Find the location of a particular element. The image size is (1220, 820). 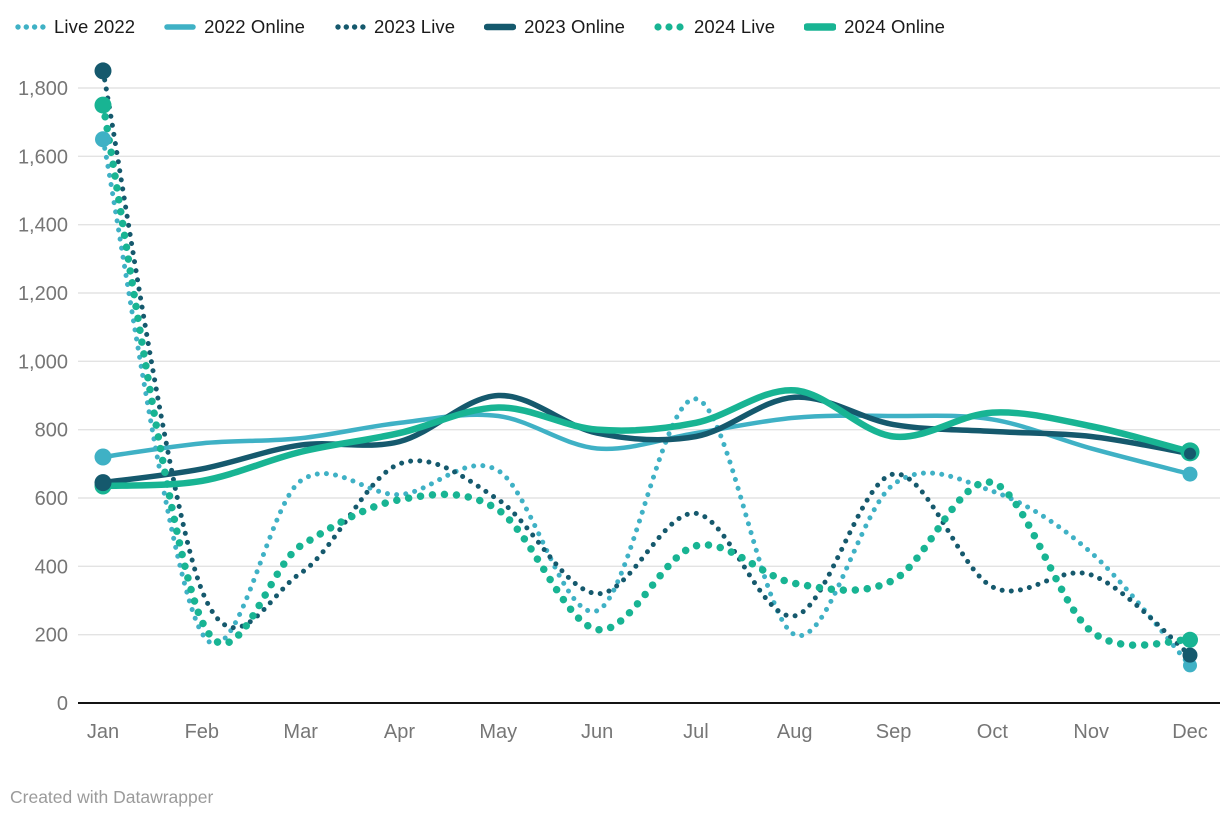

legend-label: 2023 Live is located at coordinates (415, 26).